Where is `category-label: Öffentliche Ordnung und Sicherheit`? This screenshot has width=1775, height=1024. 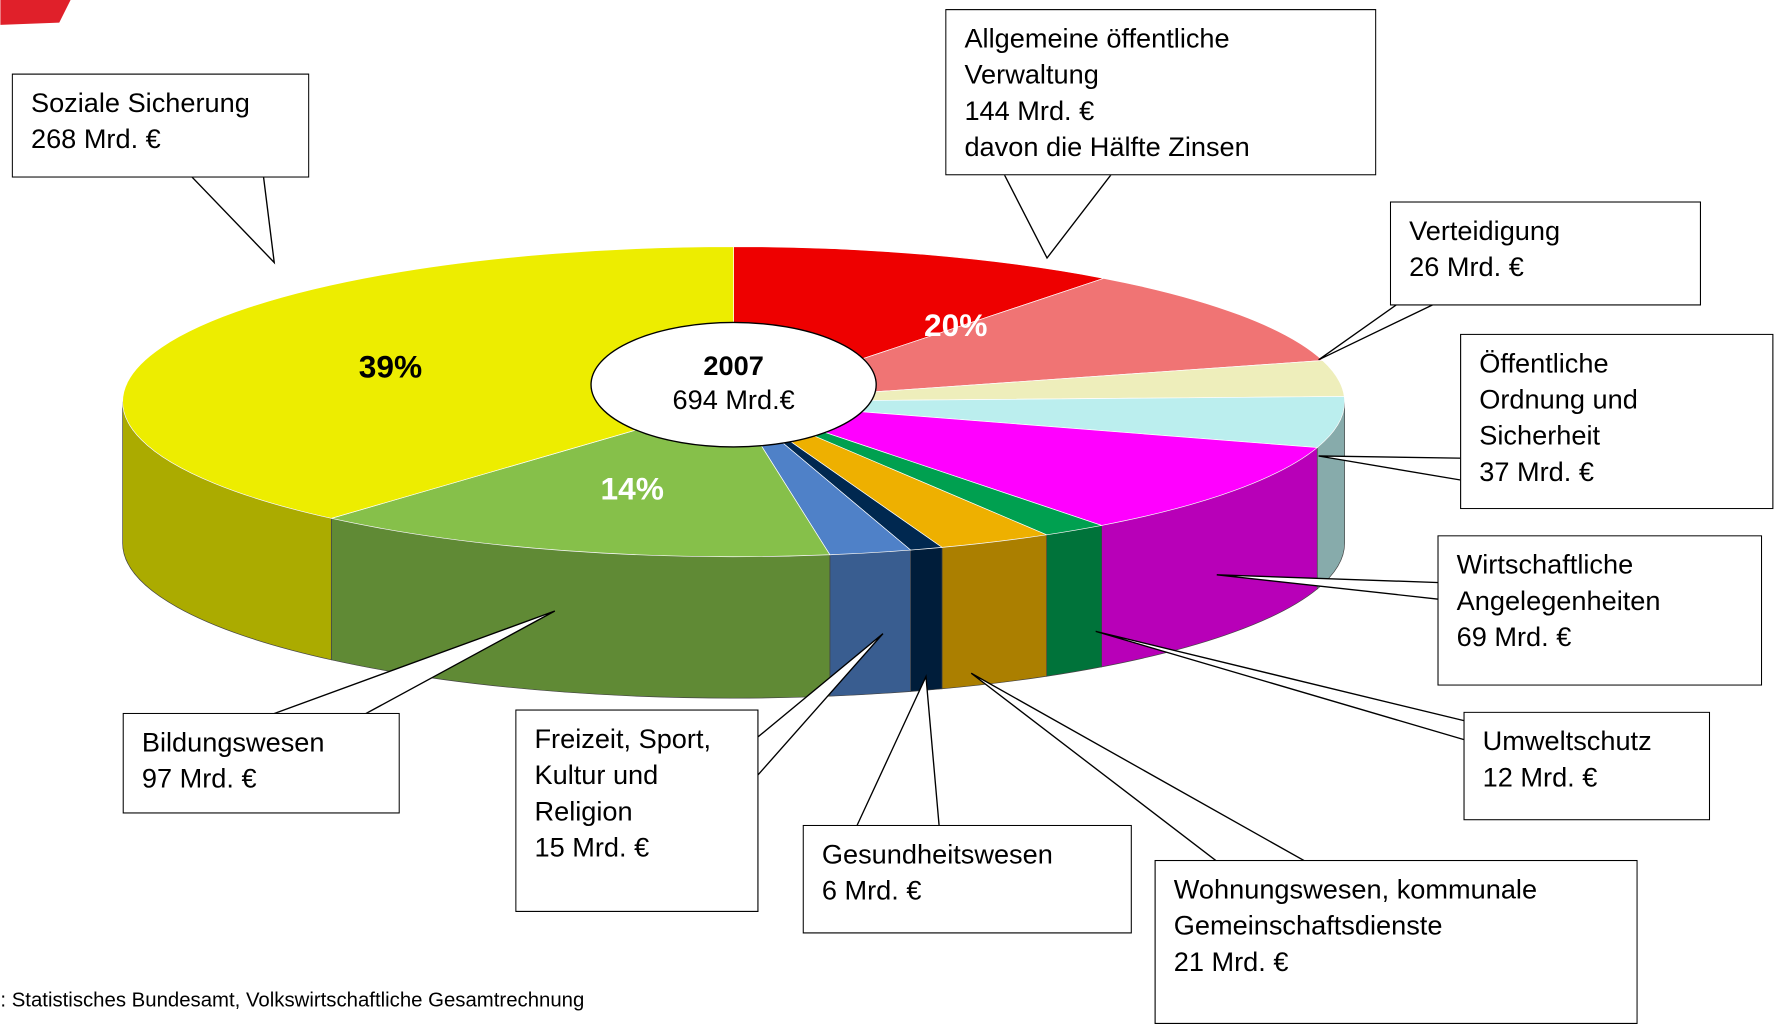 category-label: Öffentliche Ordnung und Sicherheit is located at coordinates (1558, 400).